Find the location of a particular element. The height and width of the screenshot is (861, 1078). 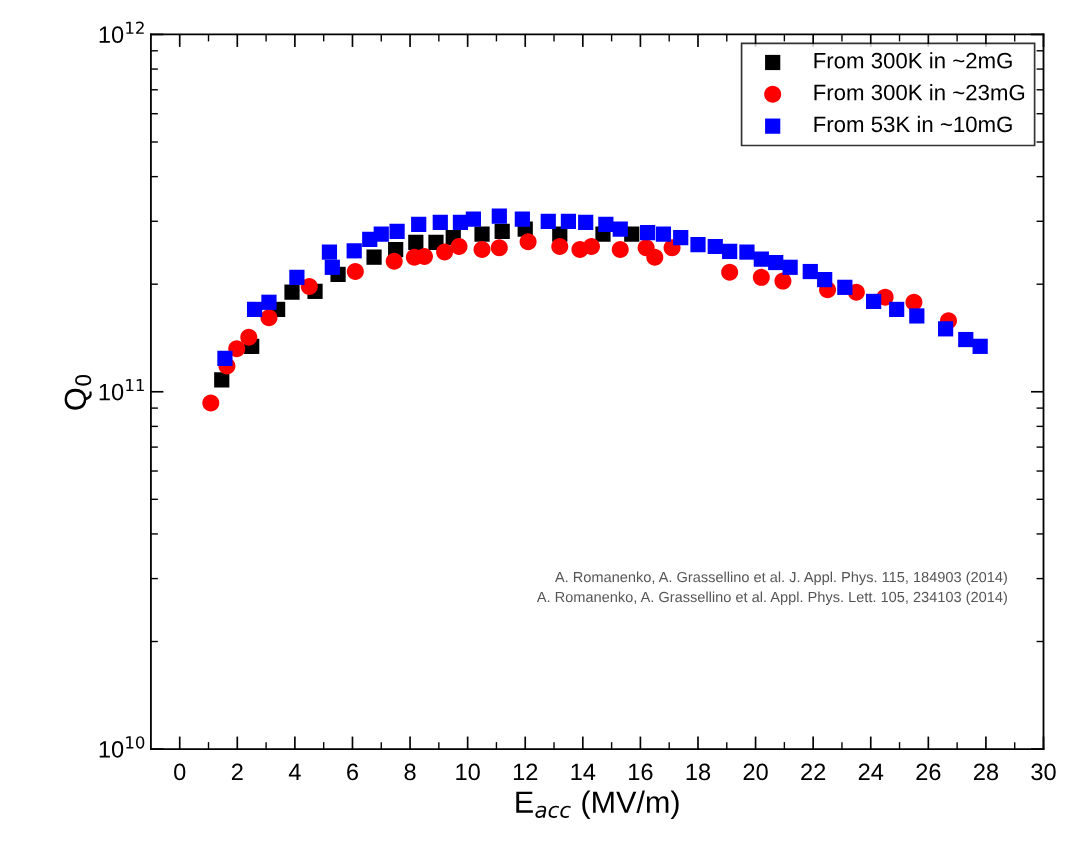

x-tick-label: 2 is located at coordinates (237, 772).